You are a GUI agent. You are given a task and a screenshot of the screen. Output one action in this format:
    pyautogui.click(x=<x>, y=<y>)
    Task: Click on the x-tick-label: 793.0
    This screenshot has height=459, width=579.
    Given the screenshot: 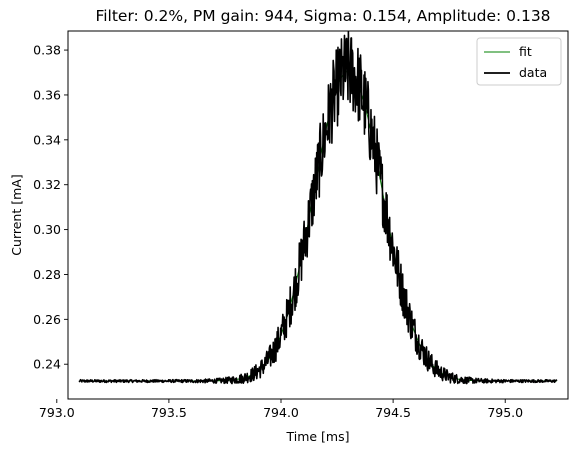 What is the action you would take?
    pyautogui.click(x=57, y=412)
    